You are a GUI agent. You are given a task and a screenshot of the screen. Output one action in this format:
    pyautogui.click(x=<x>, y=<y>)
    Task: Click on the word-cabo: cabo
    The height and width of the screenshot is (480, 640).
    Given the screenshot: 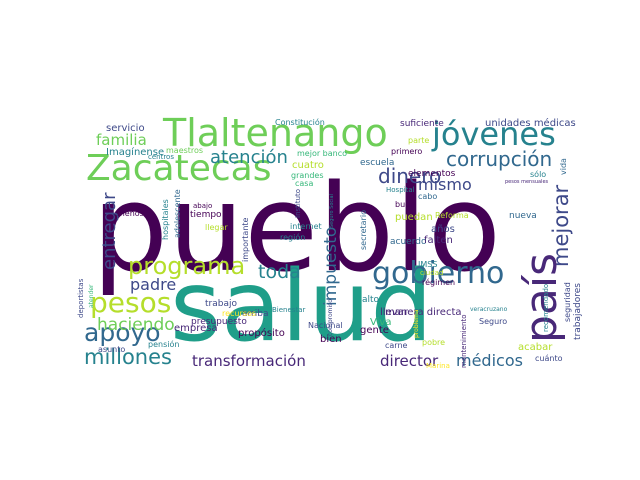 What is the action you would take?
    pyautogui.click(x=427, y=196)
    